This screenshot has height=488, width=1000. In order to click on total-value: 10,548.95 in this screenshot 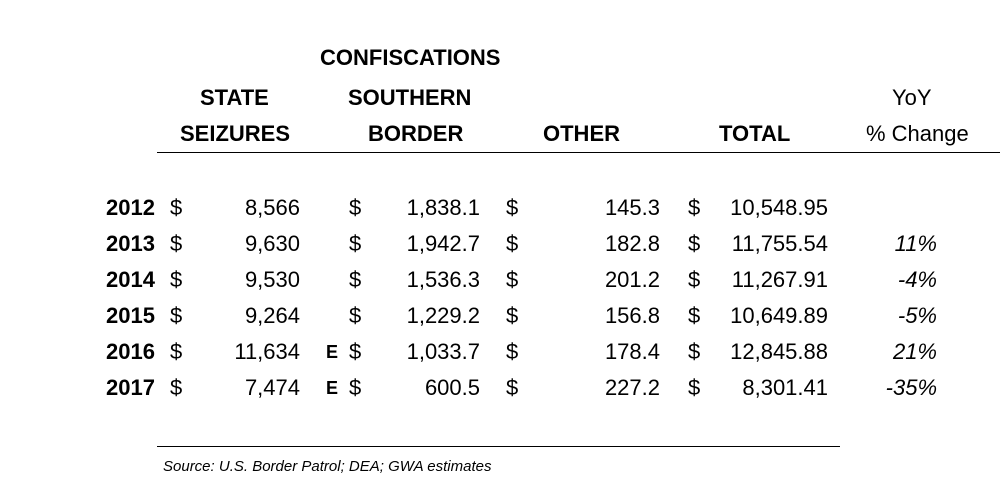, I will do `click(779, 207)`.